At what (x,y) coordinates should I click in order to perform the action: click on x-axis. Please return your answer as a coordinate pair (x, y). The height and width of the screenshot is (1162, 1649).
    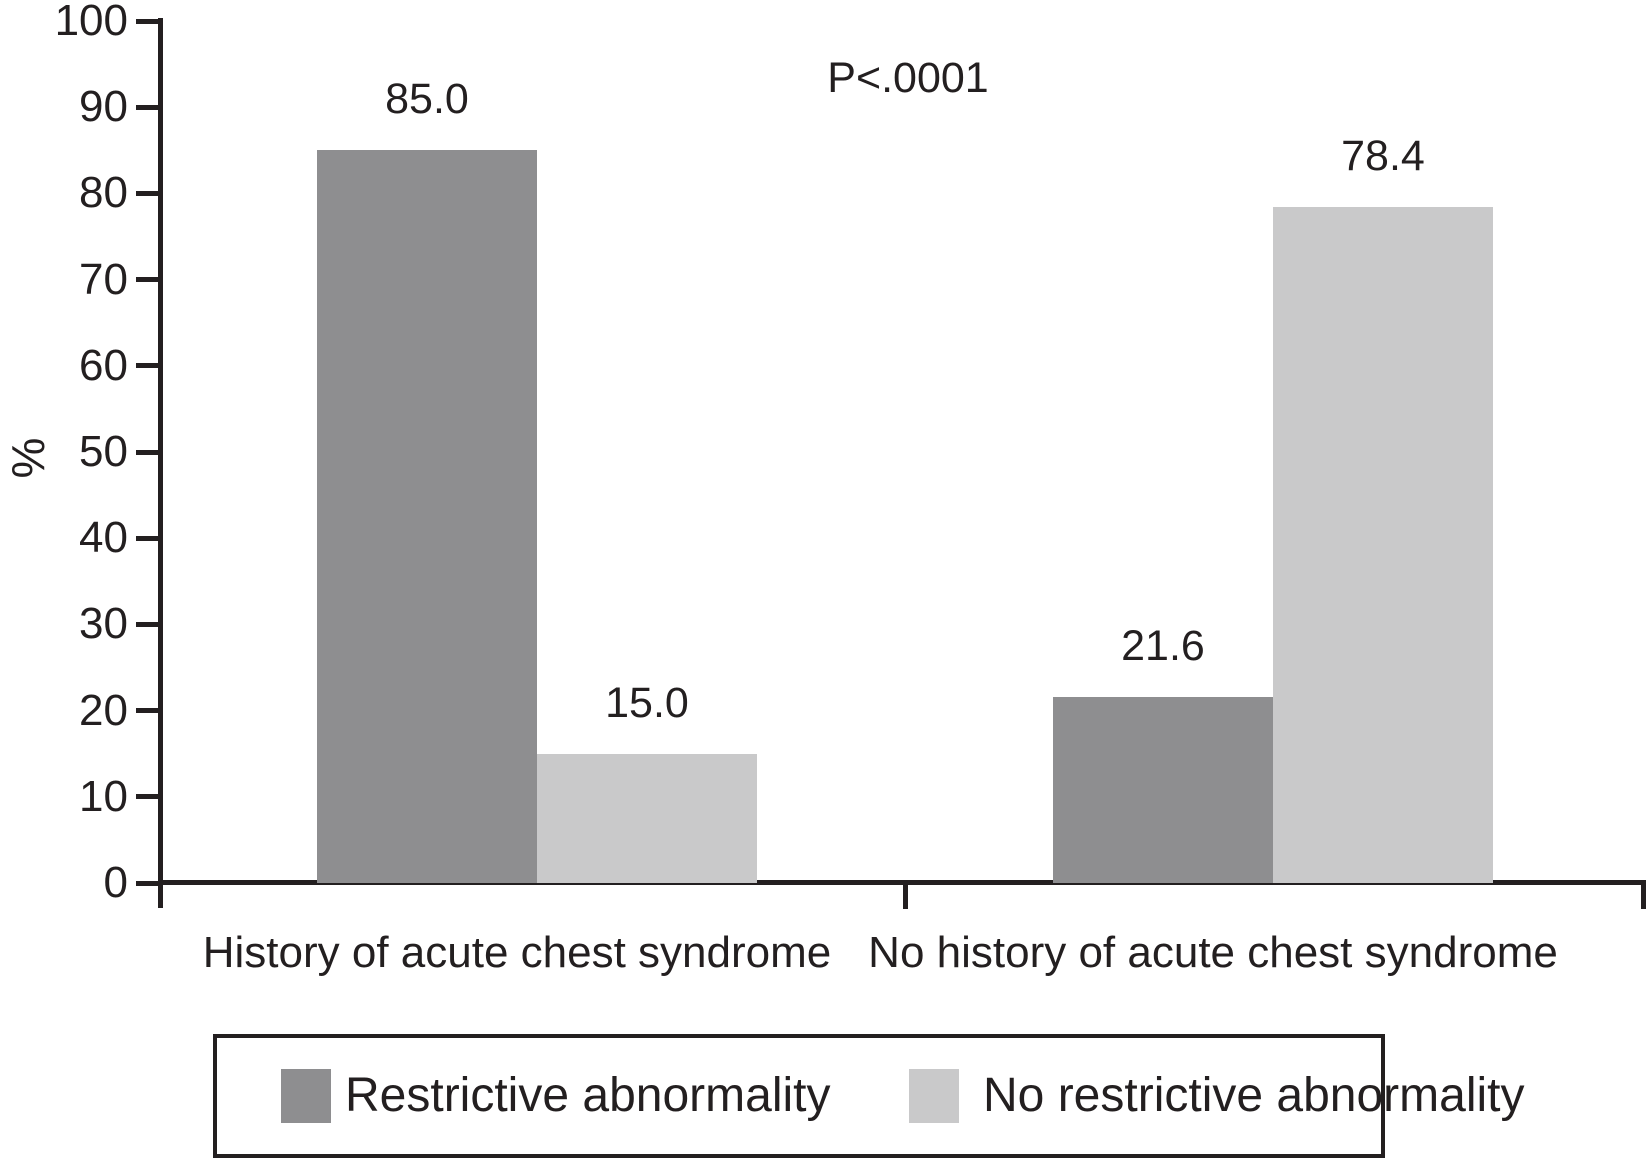
    Looking at the image, I should click on (902, 882).